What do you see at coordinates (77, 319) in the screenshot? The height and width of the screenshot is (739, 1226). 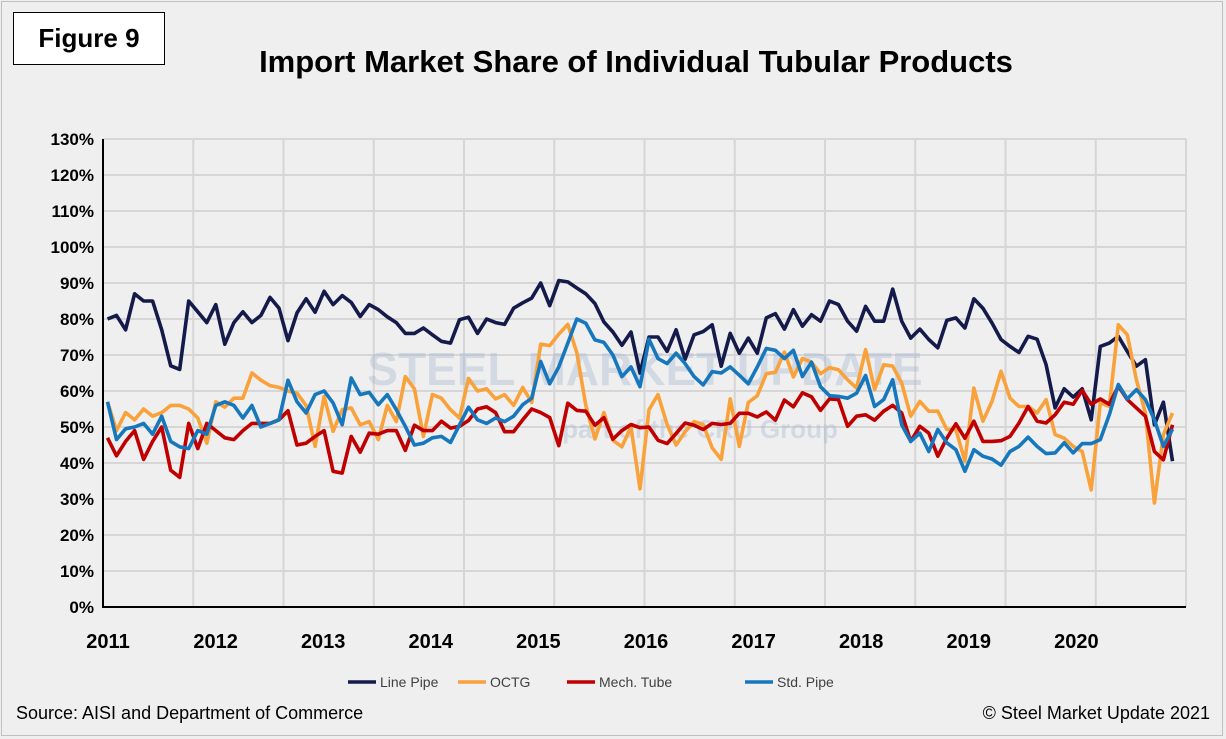 I see `y-tick-label: 80%` at bounding box center [77, 319].